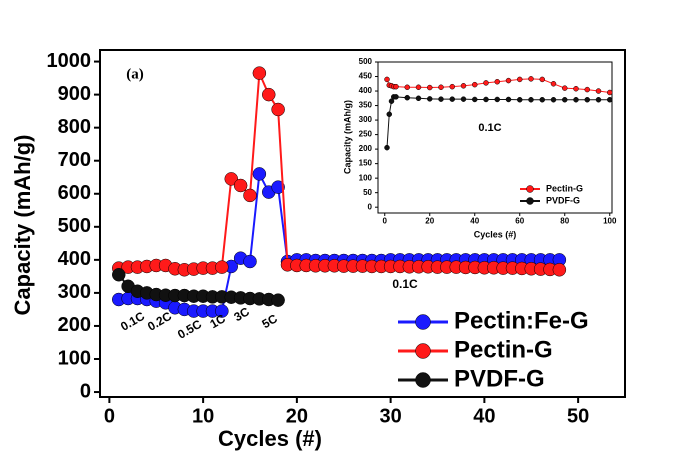 This screenshot has width=697, height=464. Describe the element at coordinates (519, 221) in the screenshot. I see `x-tick-label: 60` at that location.